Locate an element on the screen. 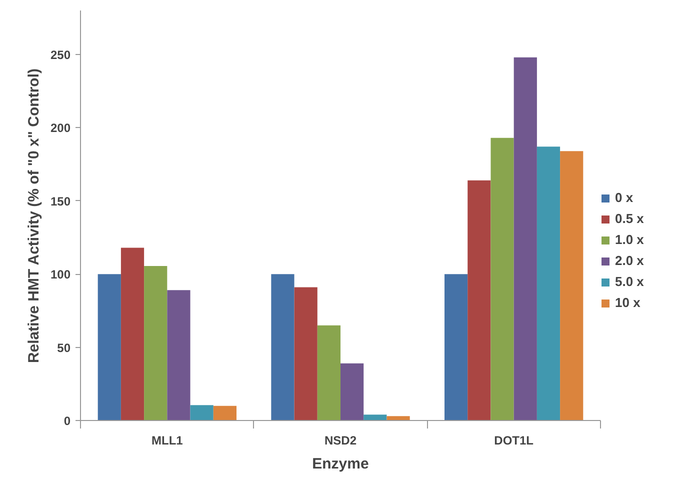 Image resolution: width=679 pixels, height=495 pixels. x-tick-label: MLL1 is located at coordinates (168, 441).